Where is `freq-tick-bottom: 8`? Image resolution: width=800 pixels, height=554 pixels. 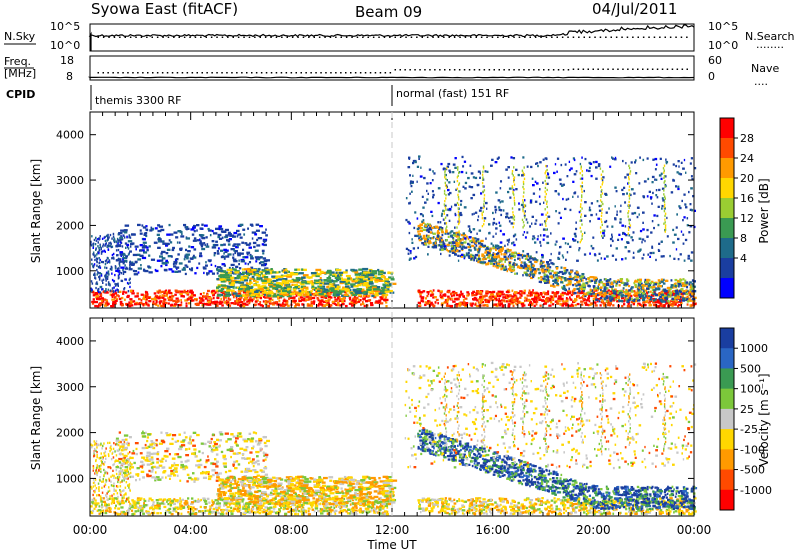
freq-tick-bottom: 8 is located at coordinates (69, 76).